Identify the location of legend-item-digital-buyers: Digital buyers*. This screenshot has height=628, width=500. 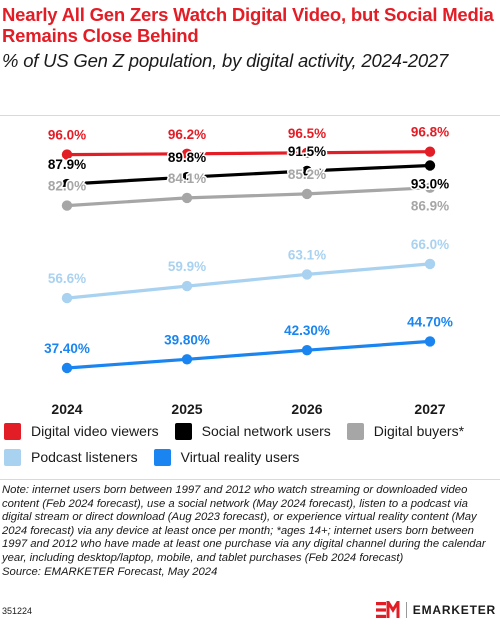
(405, 431).